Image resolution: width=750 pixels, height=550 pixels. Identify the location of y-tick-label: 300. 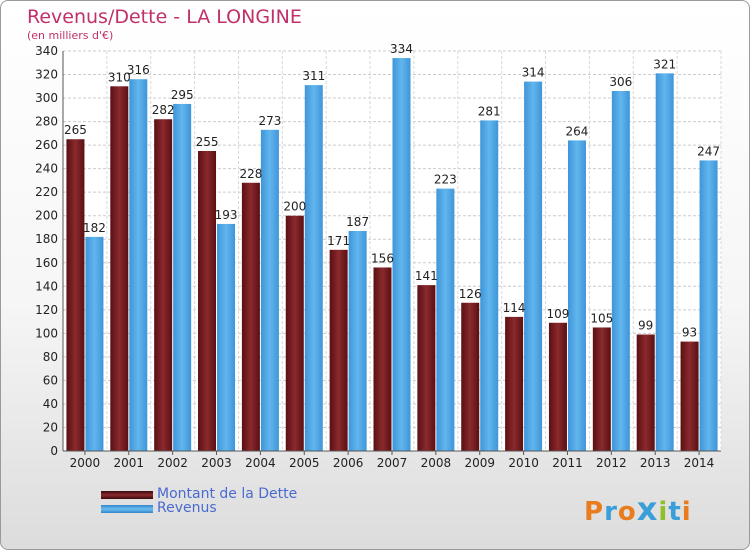
(46, 98).